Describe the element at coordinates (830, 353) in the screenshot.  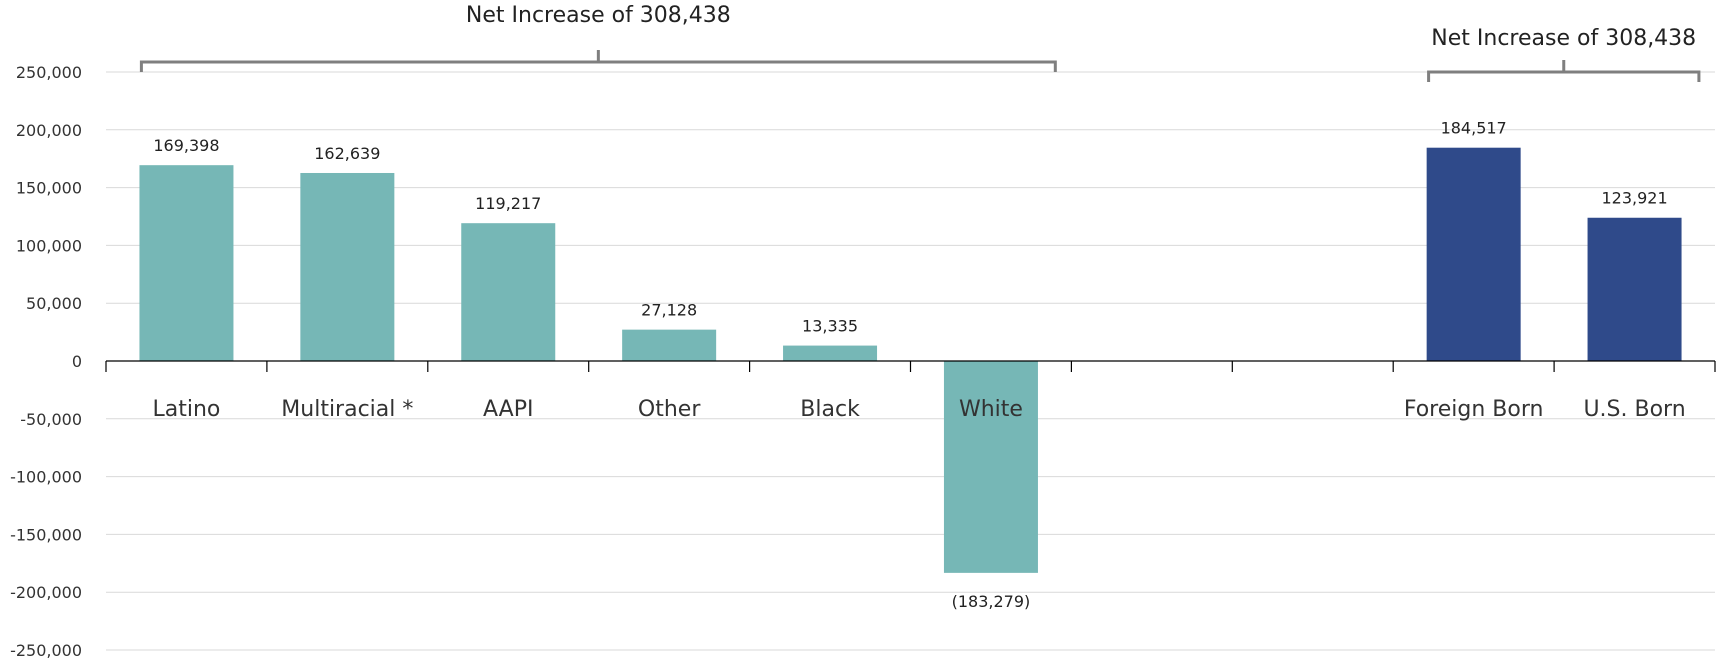
I see `bar-black` at that location.